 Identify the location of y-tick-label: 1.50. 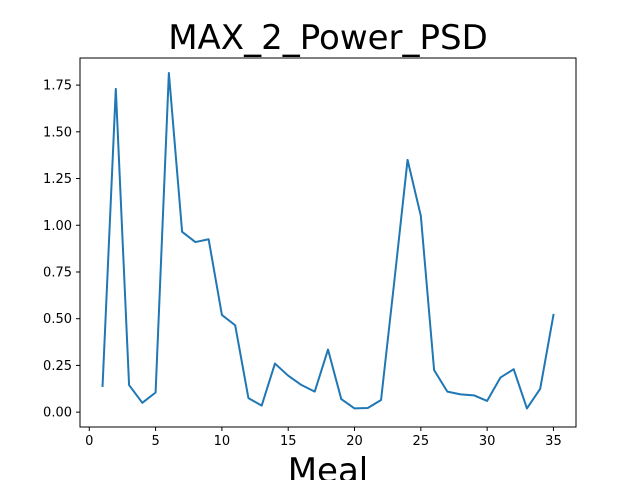
(57, 132).